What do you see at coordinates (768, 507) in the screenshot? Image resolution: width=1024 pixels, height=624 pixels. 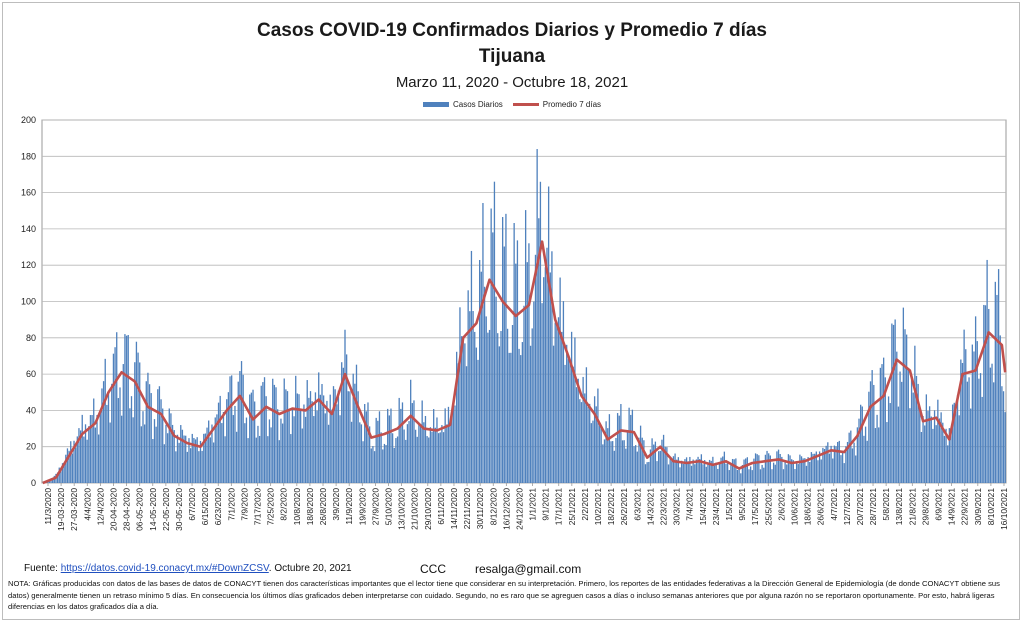 I see `x-tick-label: 25/5/2021` at bounding box center [768, 507].